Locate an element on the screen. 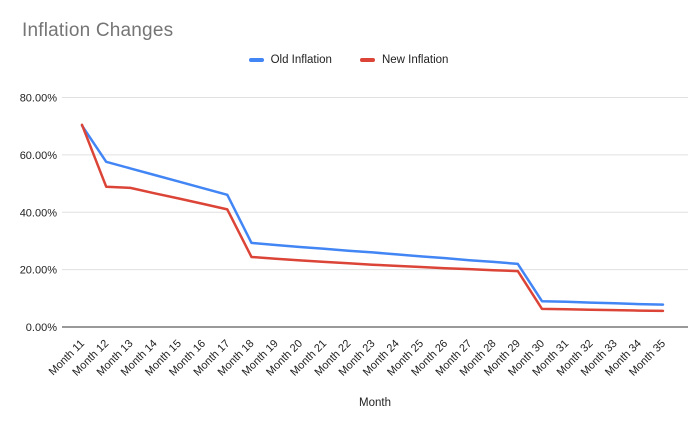  legend-swatch-new-inflation is located at coordinates (367, 60).